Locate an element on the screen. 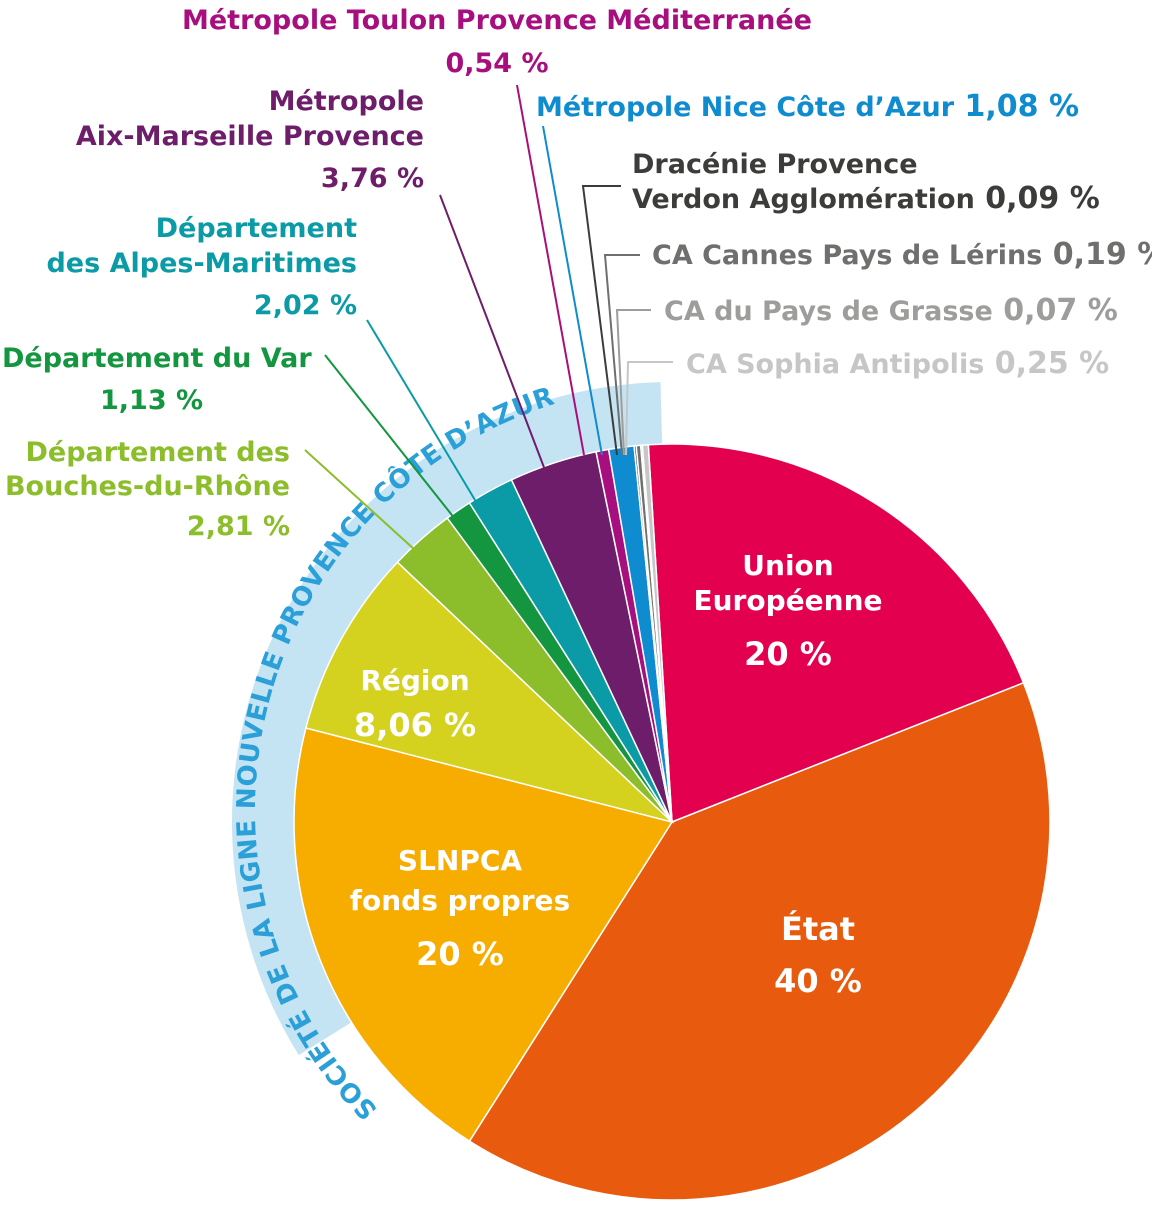  leader-var is located at coordinates (392, 439).